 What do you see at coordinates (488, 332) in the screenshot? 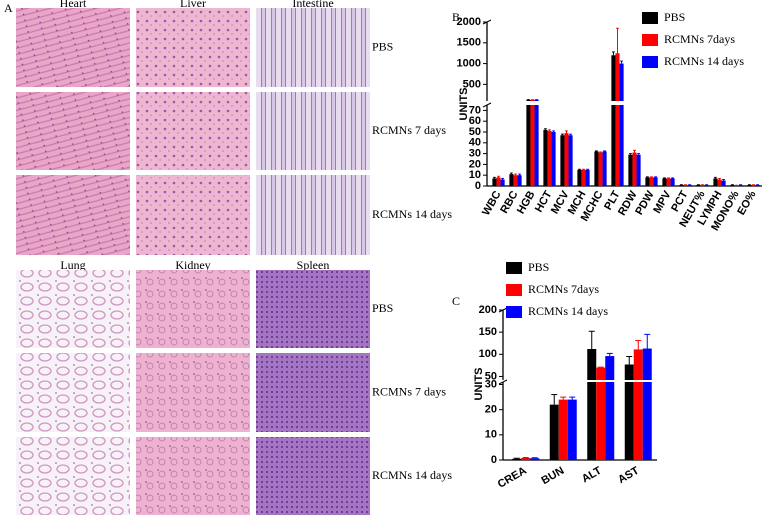
I see `y-tick-label: 150` at bounding box center [488, 332].